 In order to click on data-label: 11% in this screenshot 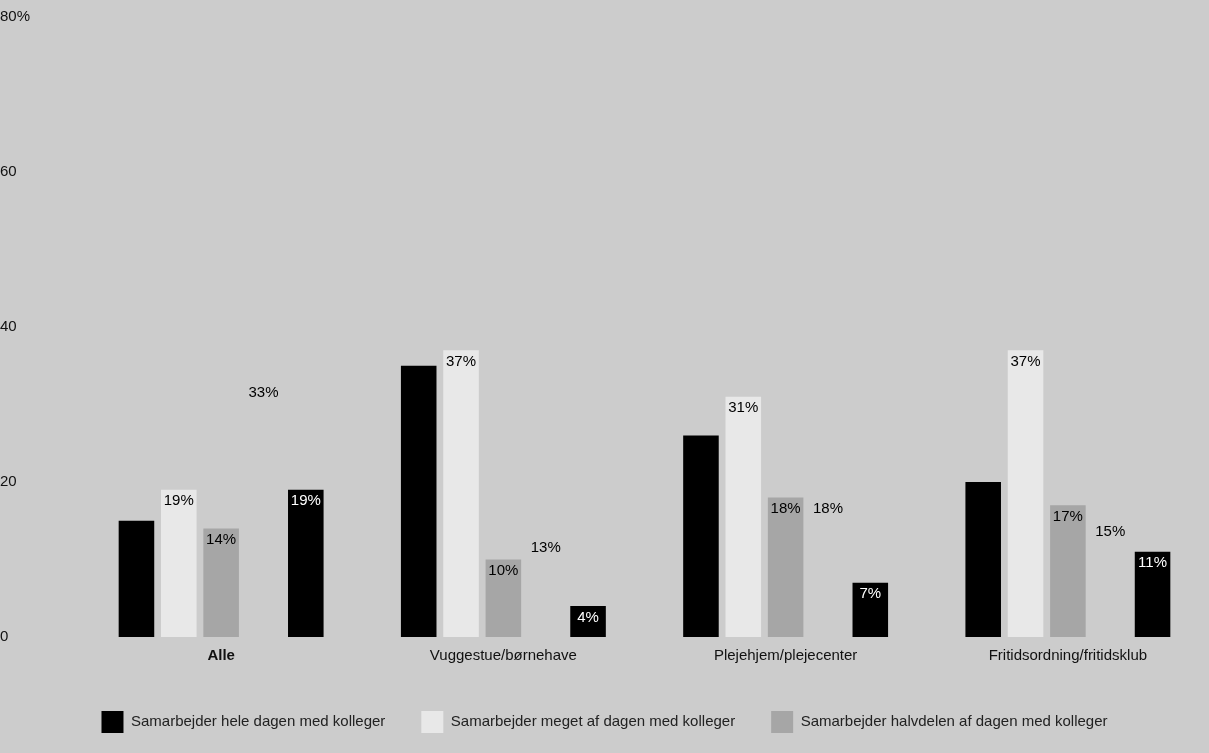, I will do `click(1153, 562)`.